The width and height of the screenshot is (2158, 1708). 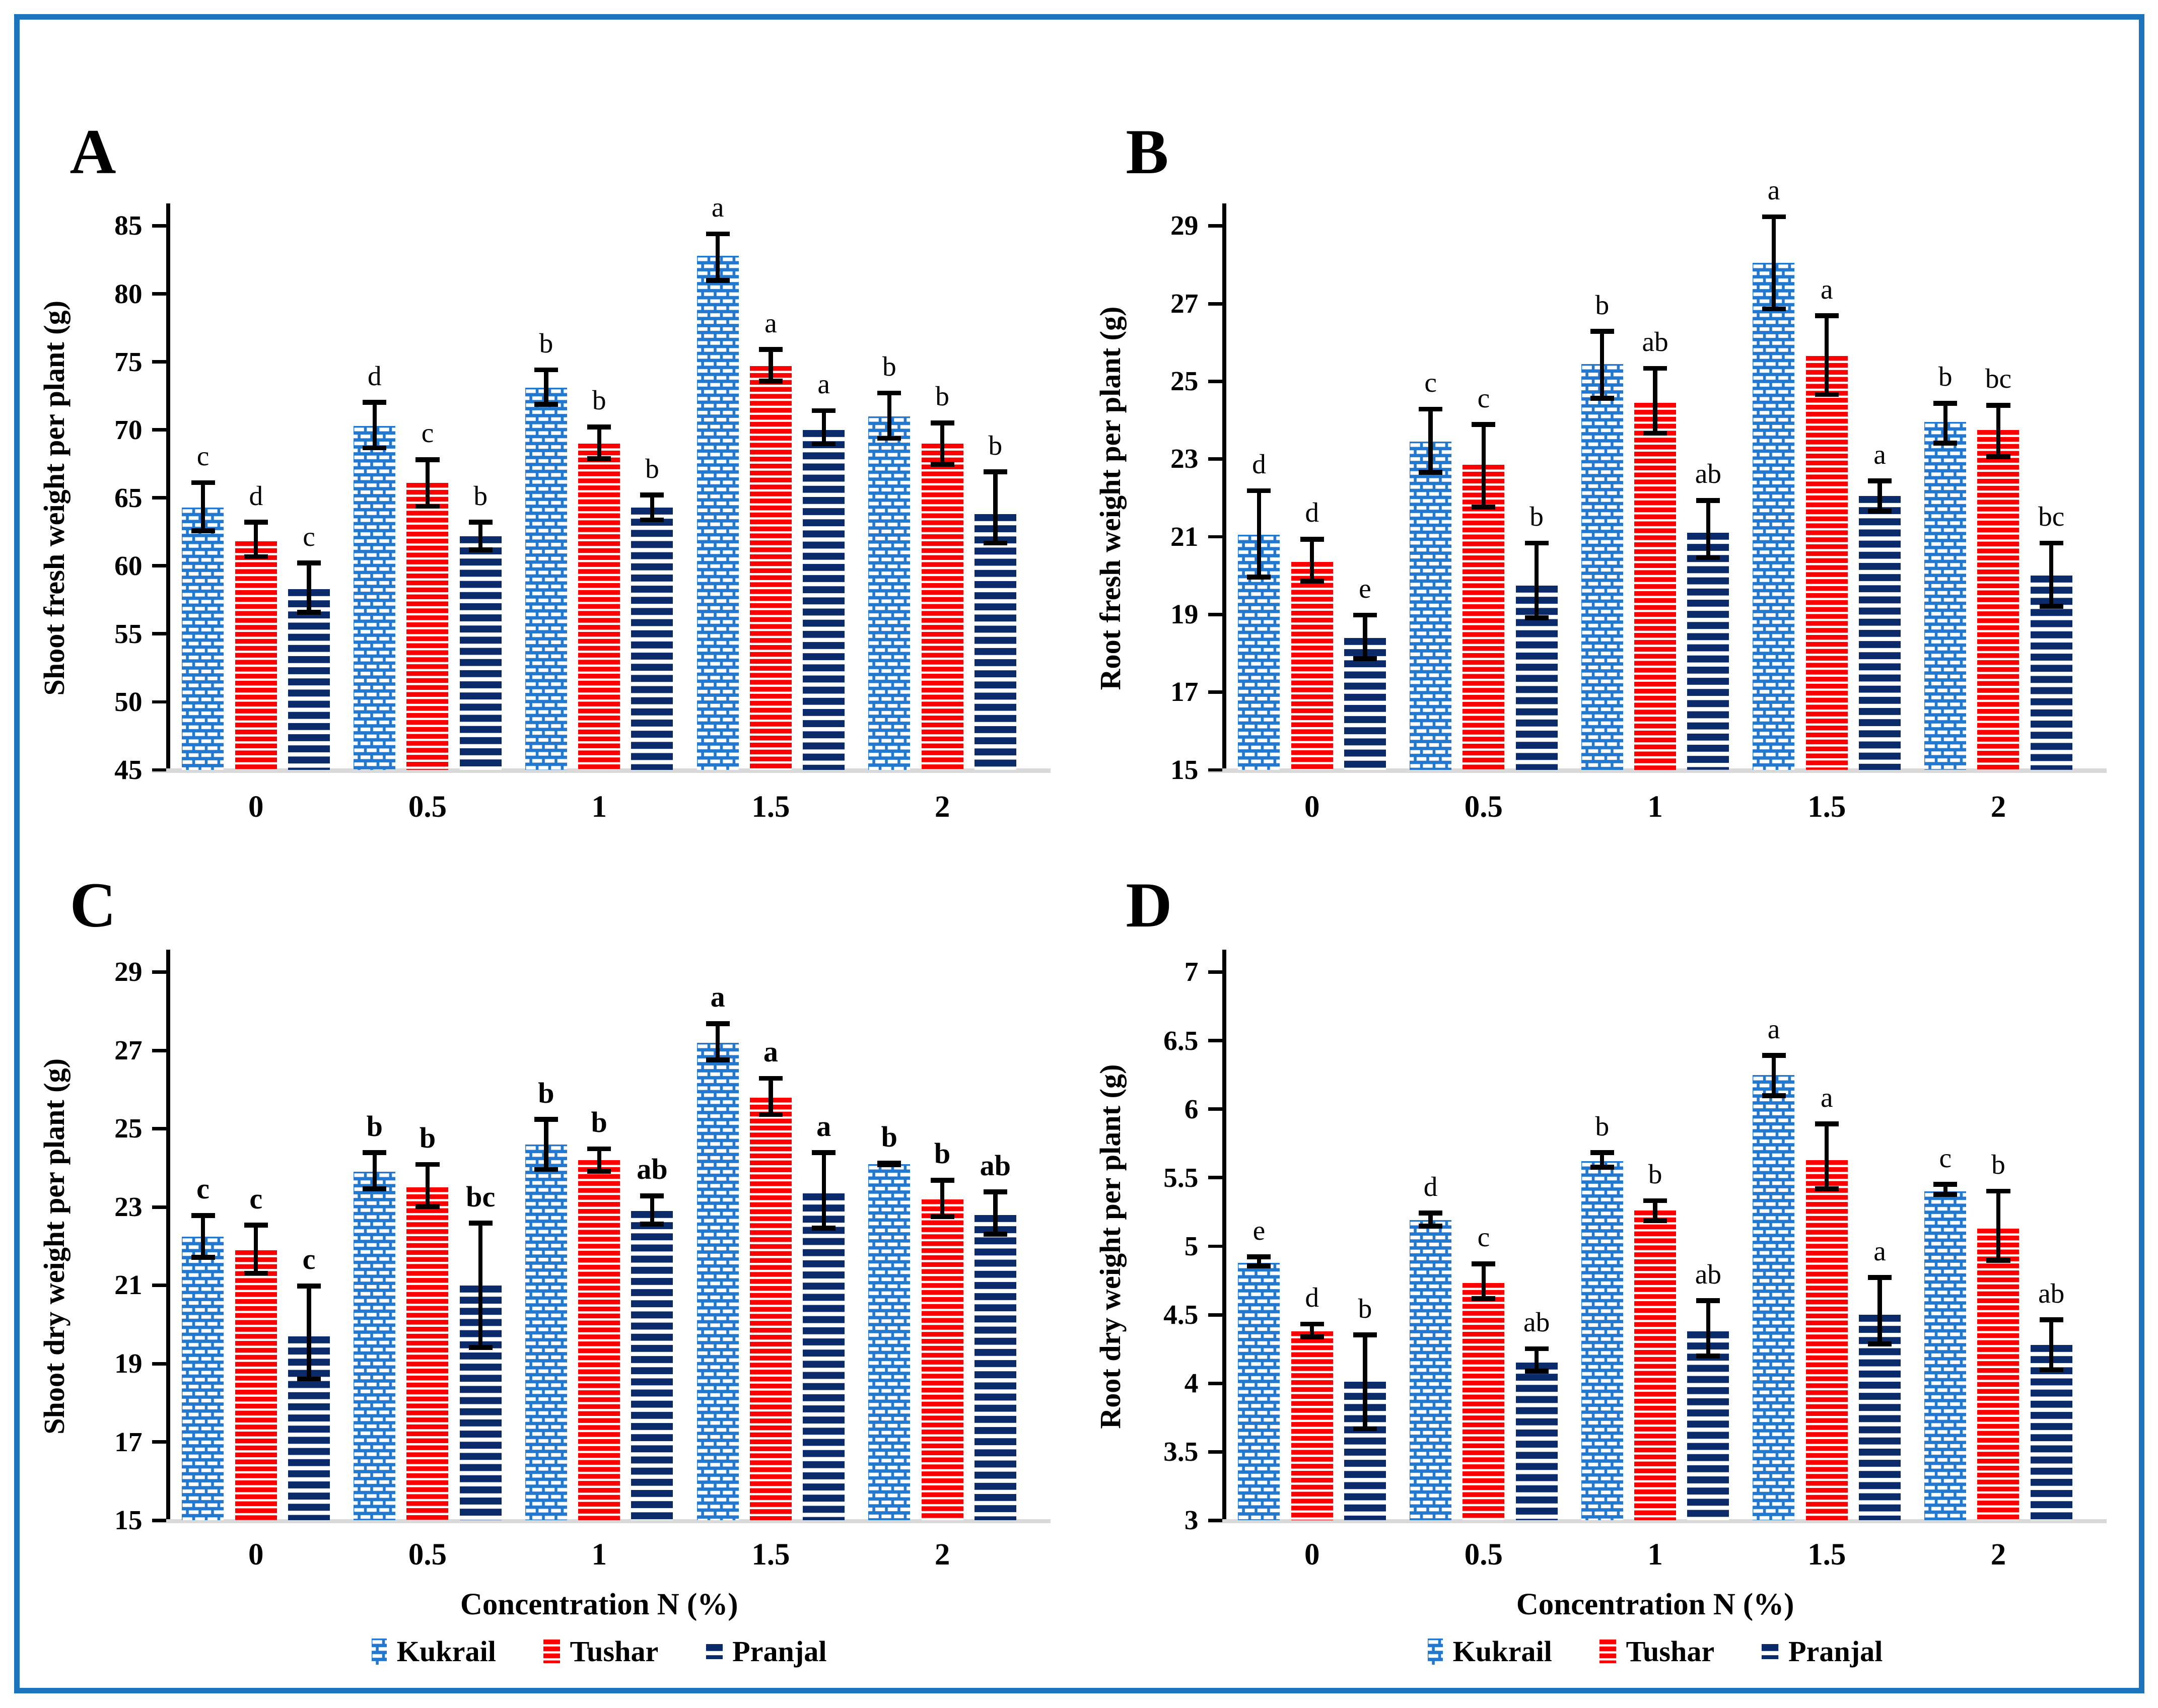 I want to click on y-tick-labels: 15 17 19 21 23 25 27 29, so click(x=1169, y=497).